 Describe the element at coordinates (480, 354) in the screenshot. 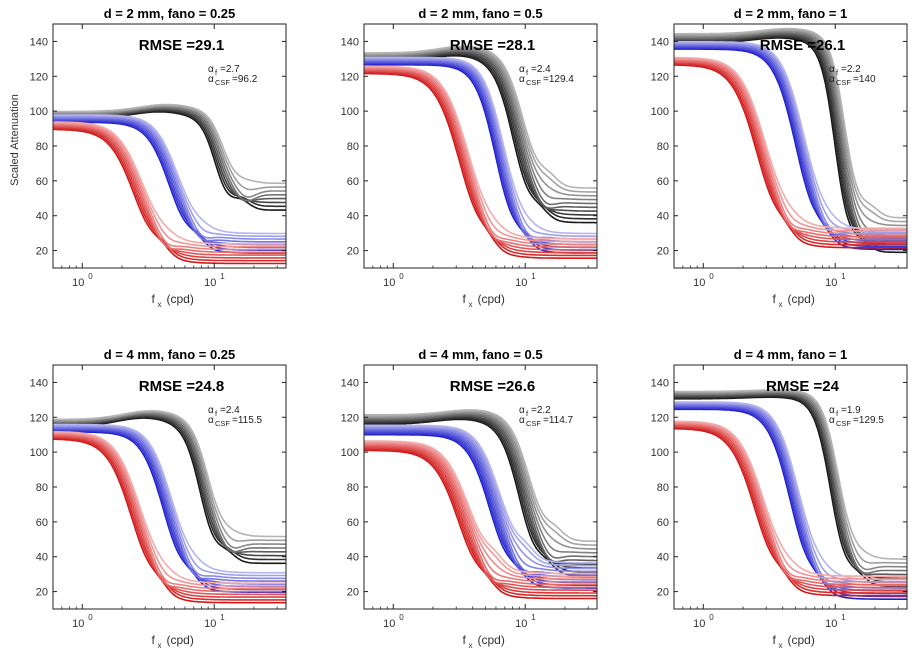

I see `chart-title: d = 4 mm, fano = 0.5` at that location.